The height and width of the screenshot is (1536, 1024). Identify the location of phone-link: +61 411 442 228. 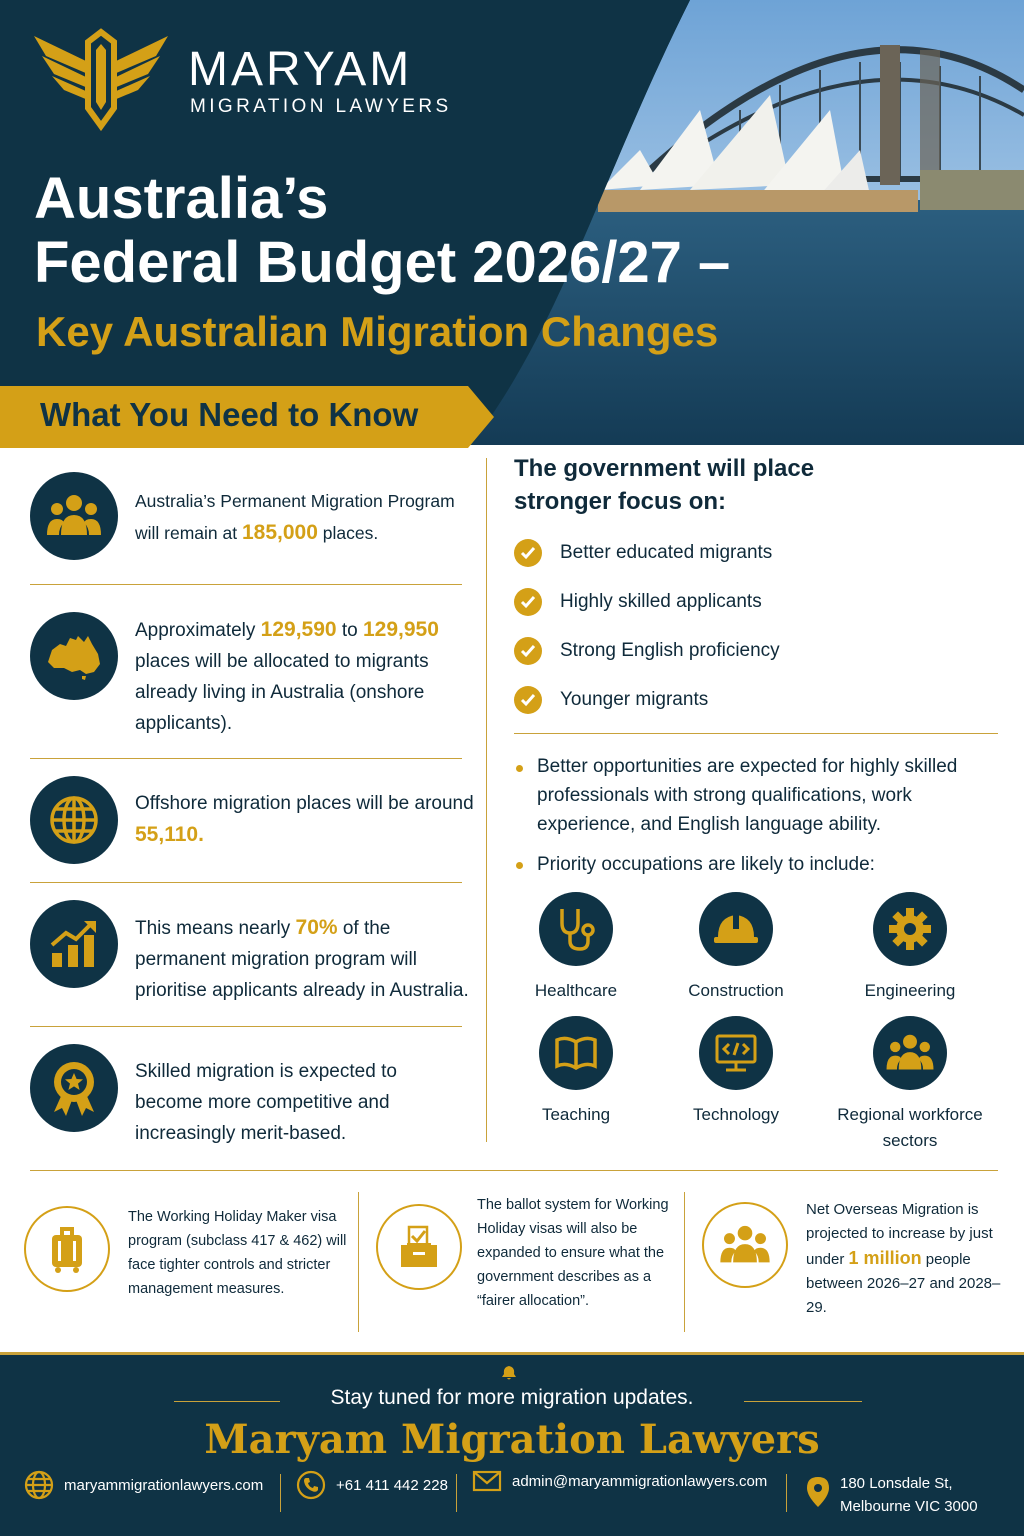
(372, 1485).